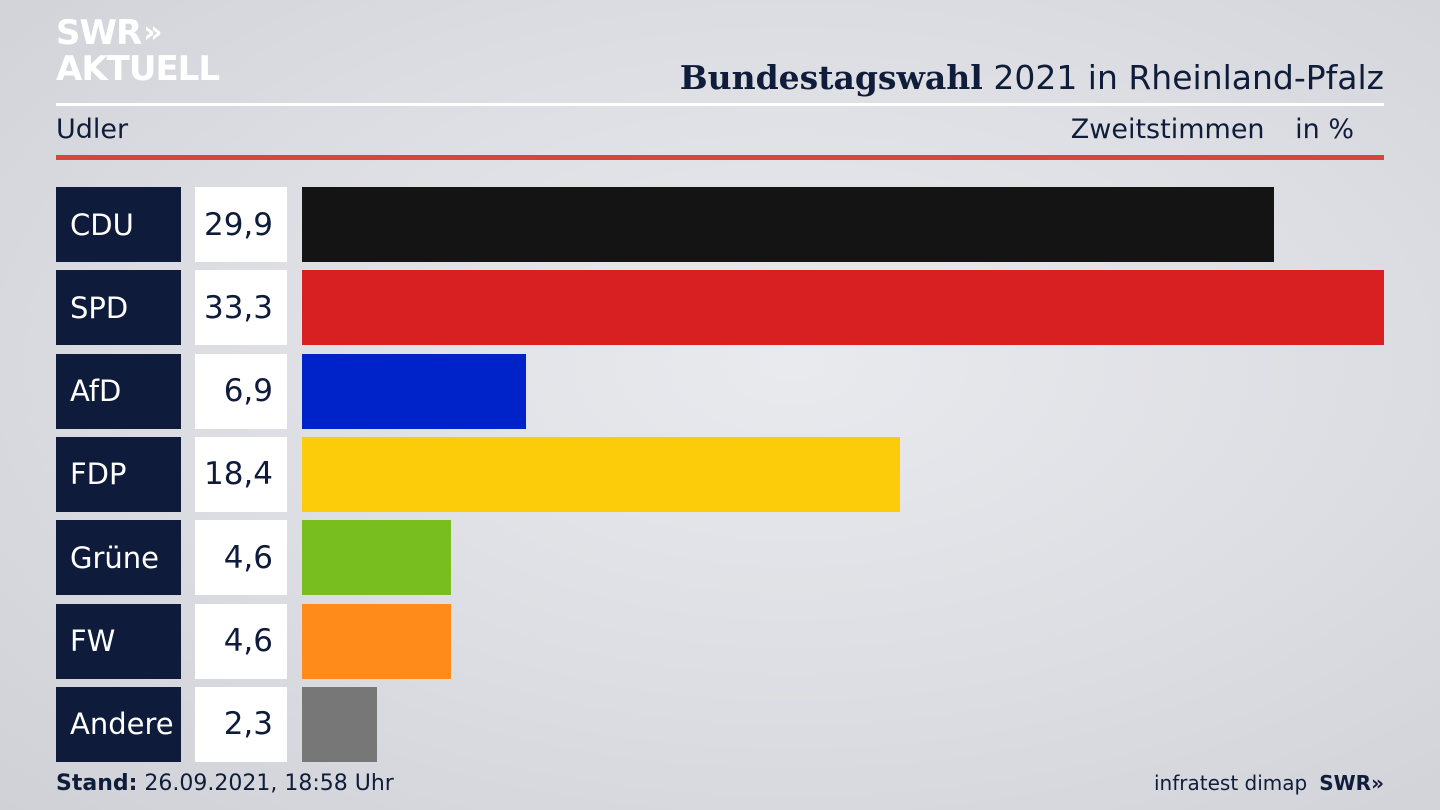 This screenshot has width=1440, height=810. What do you see at coordinates (118, 641) in the screenshot?
I see `party-label: FW` at bounding box center [118, 641].